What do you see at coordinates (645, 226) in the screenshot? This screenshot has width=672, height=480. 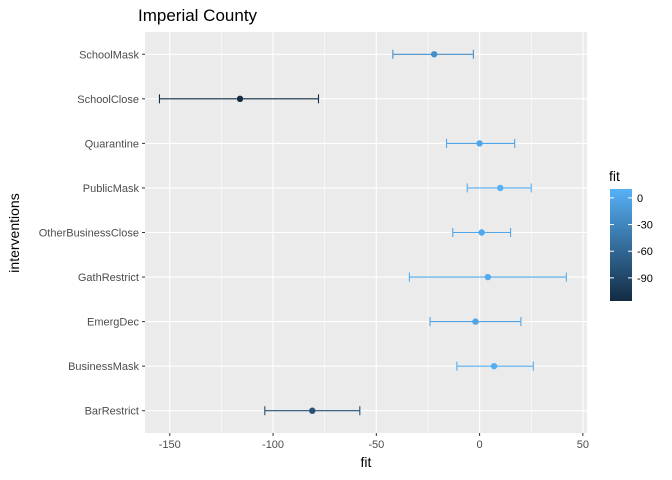 I see `legend-tick-label: -30` at bounding box center [645, 226].